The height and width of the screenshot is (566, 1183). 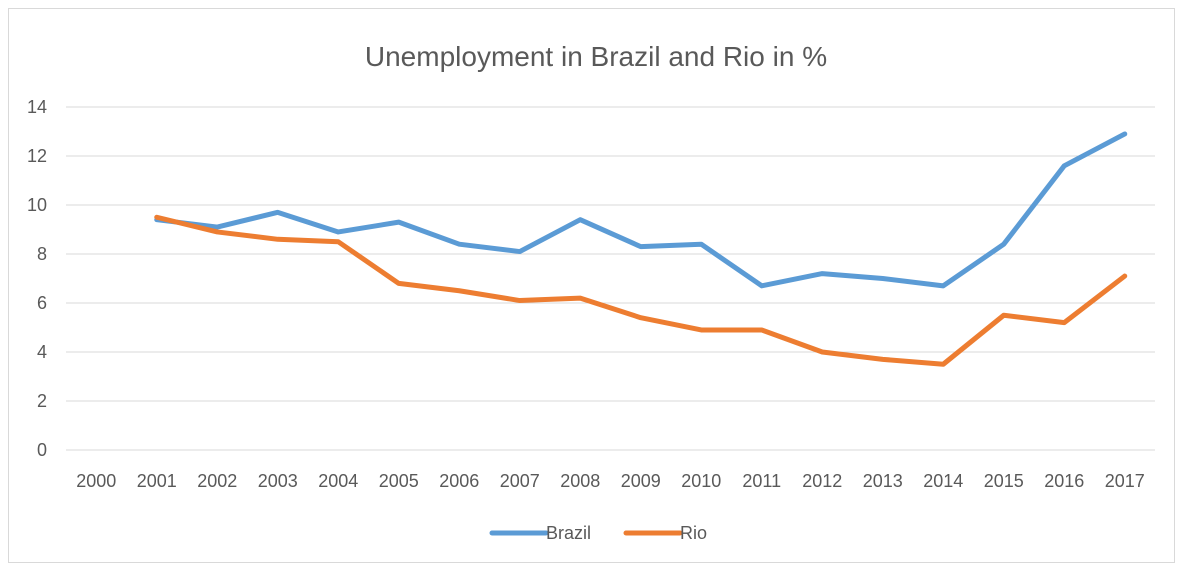 I want to click on chart-title: Unemployment in Brazil and Rio in %, so click(x=596, y=56).